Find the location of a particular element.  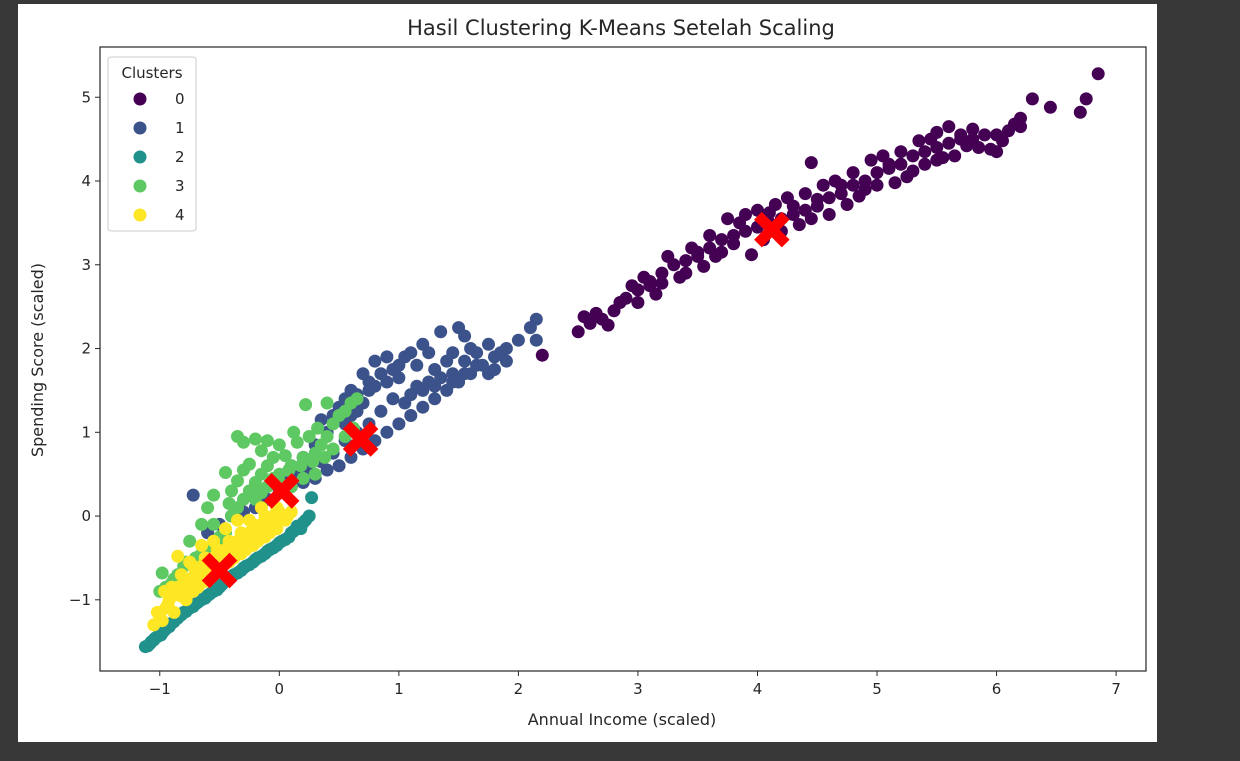

legend-title: Clusters is located at coordinates (151, 73).